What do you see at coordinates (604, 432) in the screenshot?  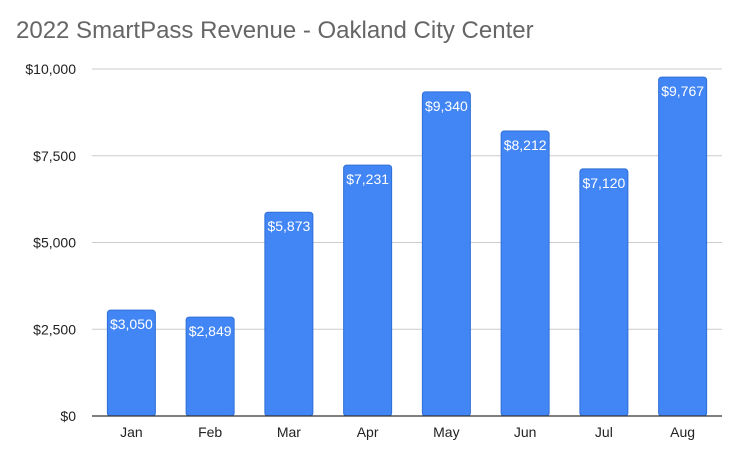 I see `x-tick-label: Jul` at bounding box center [604, 432].